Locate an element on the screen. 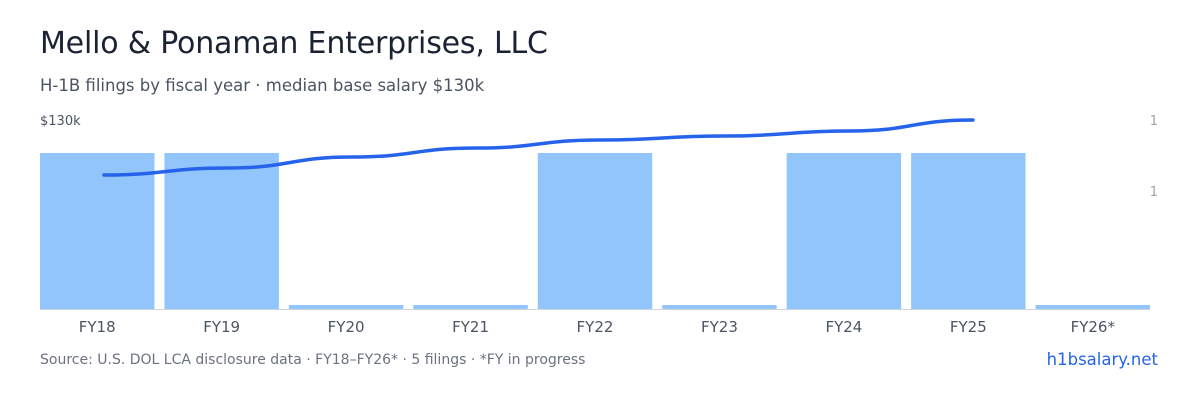  x-tick-FY21: FY21 is located at coordinates (470, 327).